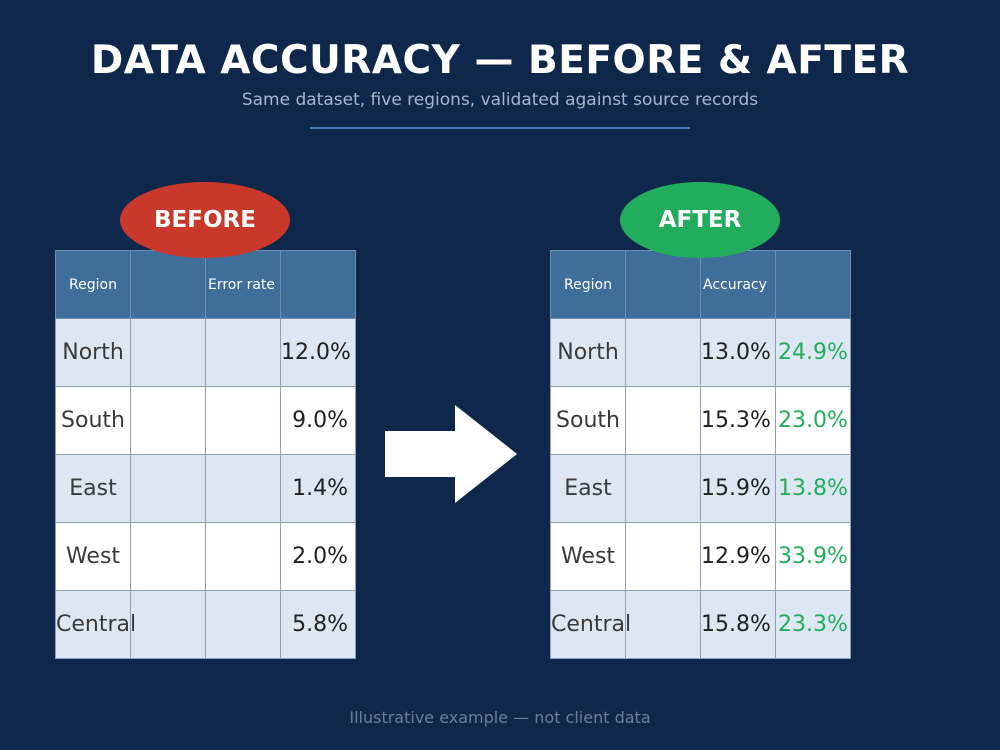 This screenshot has height=750, width=1000. Describe the element at coordinates (588, 420) in the screenshot. I see `after-region-cell: South` at that location.